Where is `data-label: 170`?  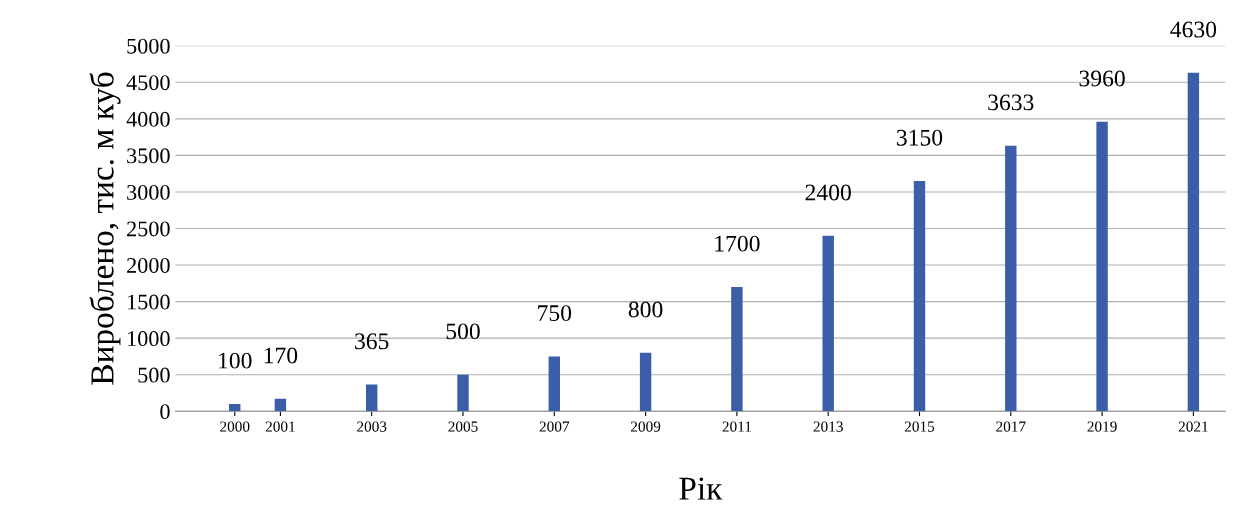 data-label: 170 is located at coordinates (281, 355).